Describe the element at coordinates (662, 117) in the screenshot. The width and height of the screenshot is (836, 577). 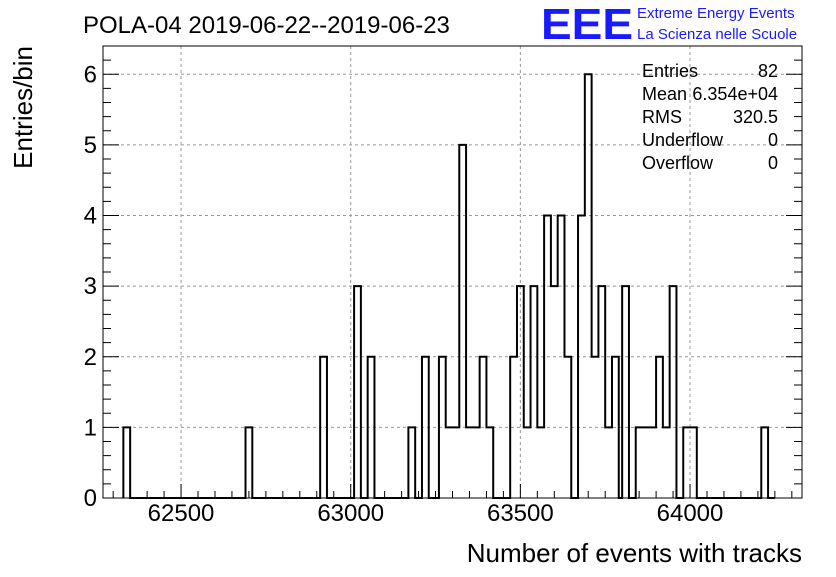
I see `stats-rms-label: RMS` at that location.